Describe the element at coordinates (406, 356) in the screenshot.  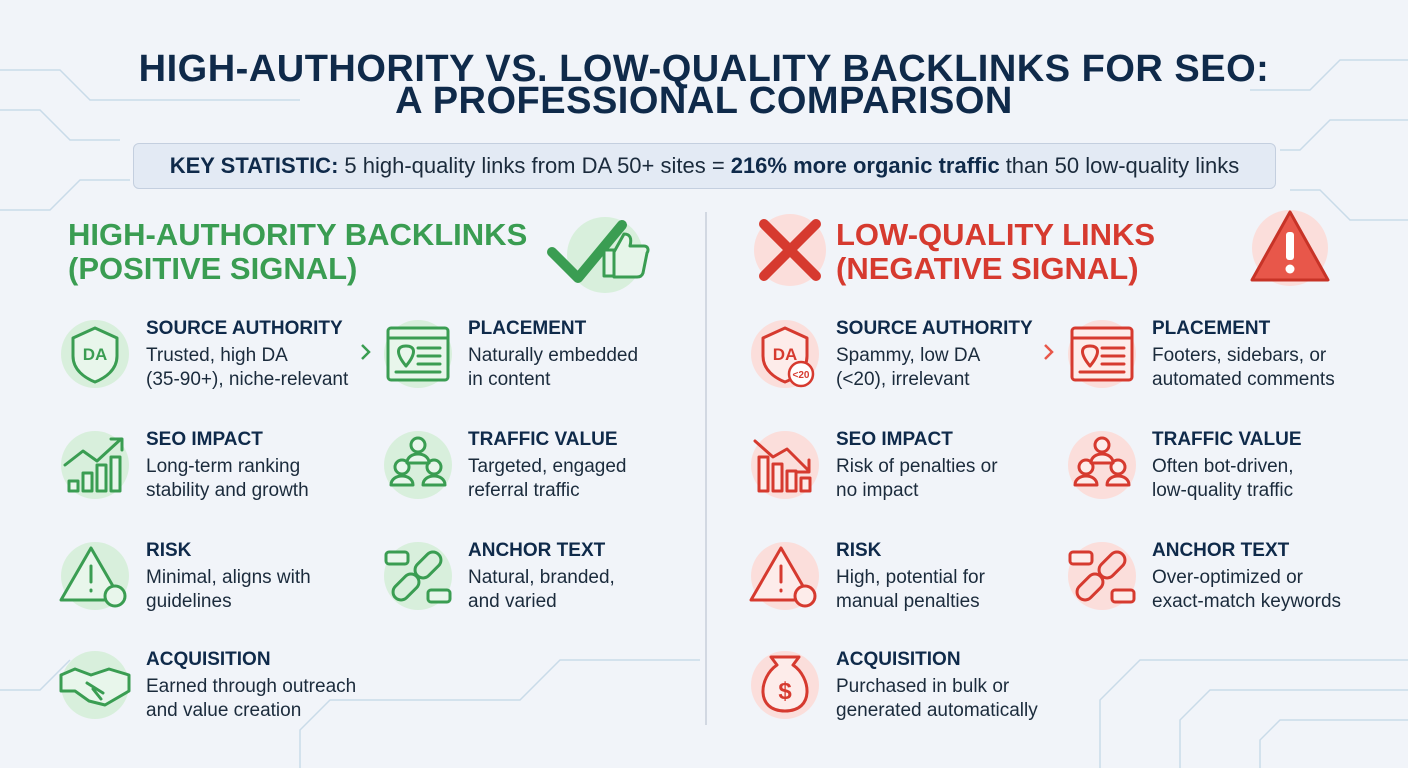
I see `pin` at that location.